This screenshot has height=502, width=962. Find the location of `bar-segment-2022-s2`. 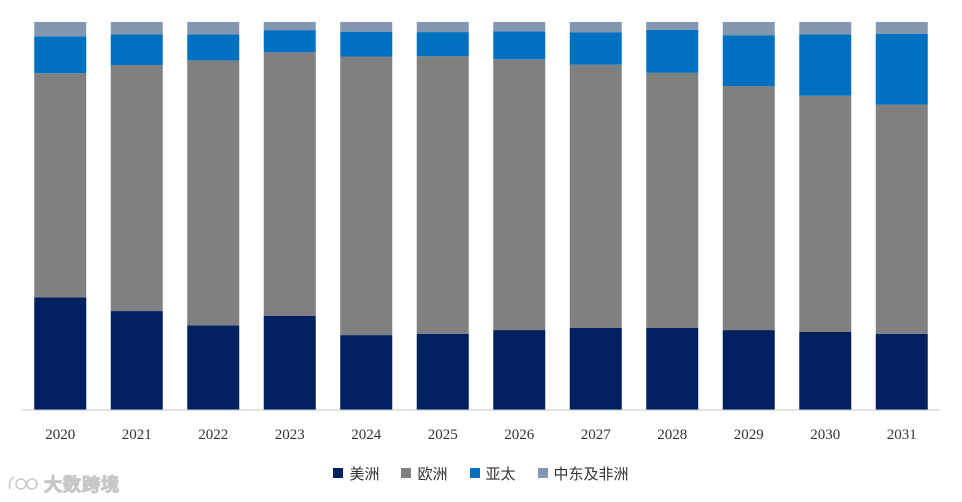

bar-segment-2022-s2 is located at coordinates (213, 47).